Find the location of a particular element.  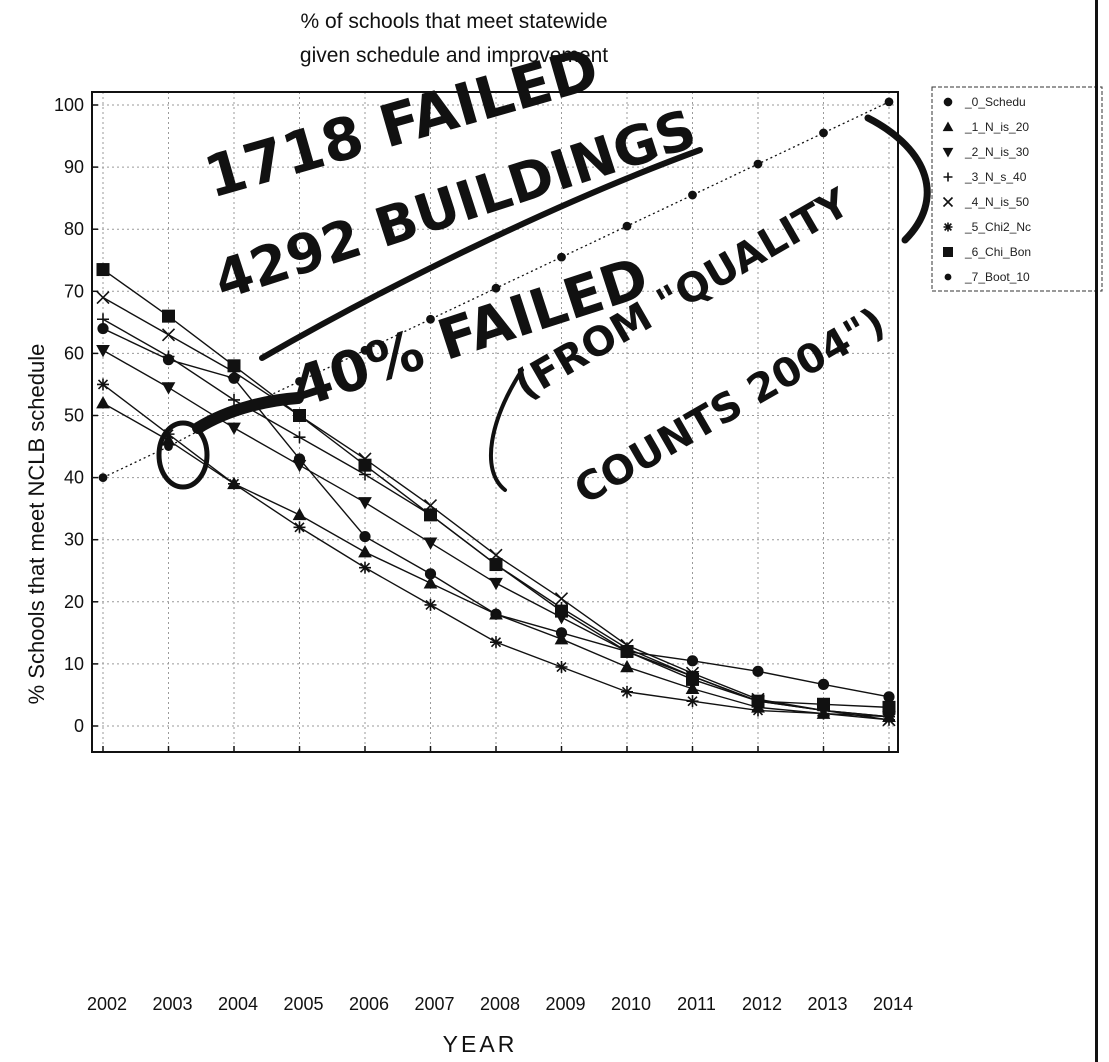

annotation-circle-2003 is located at coordinates (183, 455).